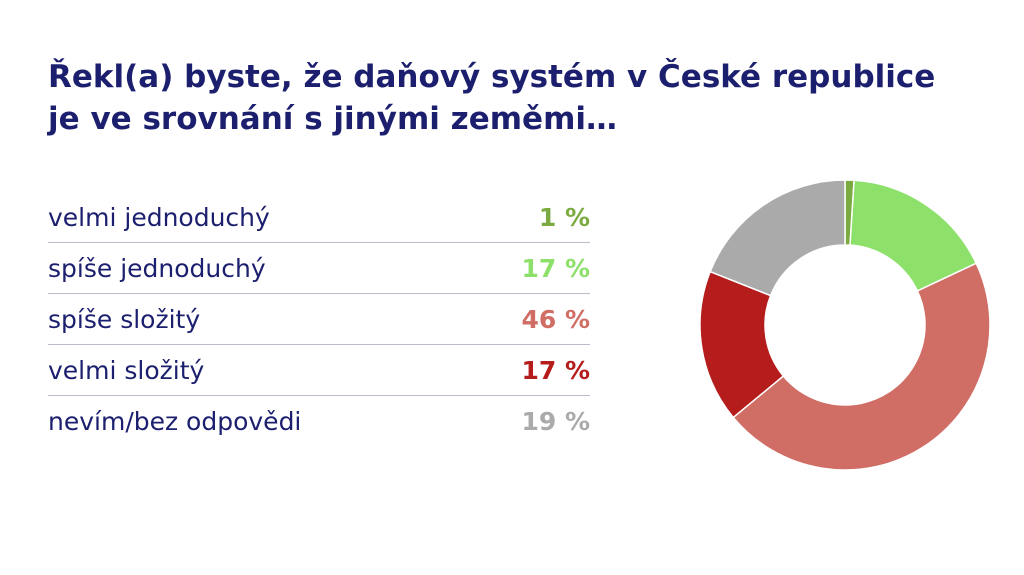 This screenshot has width=1024, height=575. Describe the element at coordinates (175, 421) in the screenshot. I see `legend-label: nevím/bez odpovědi` at that location.